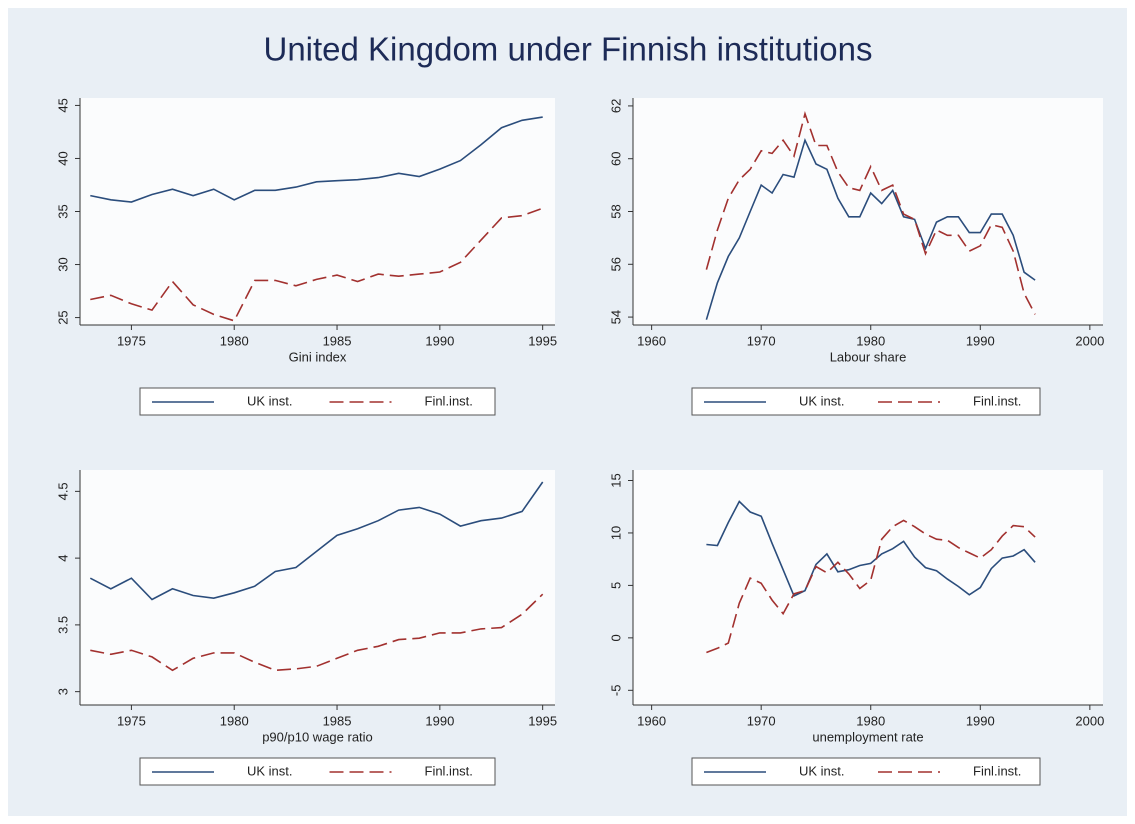  What do you see at coordinates (615, 691) in the screenshot?
I see `y-tick-label: -5` at bounding box center [615, 691].